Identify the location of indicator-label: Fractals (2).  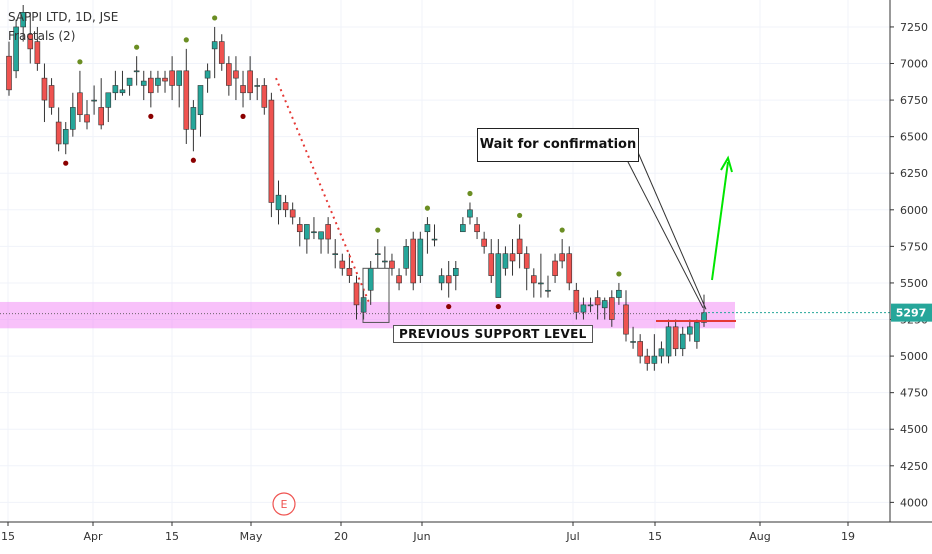
(42, 36).